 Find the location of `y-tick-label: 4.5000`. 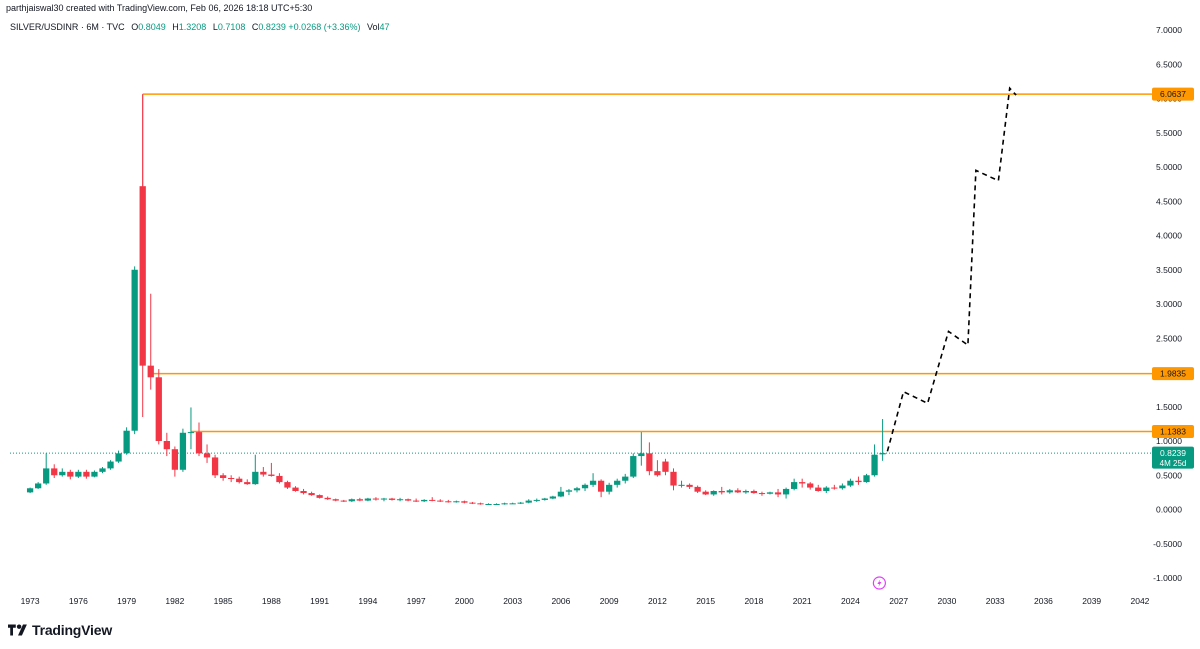

y-tick-label: 4.5000 is located at coordinates (1169, 201).